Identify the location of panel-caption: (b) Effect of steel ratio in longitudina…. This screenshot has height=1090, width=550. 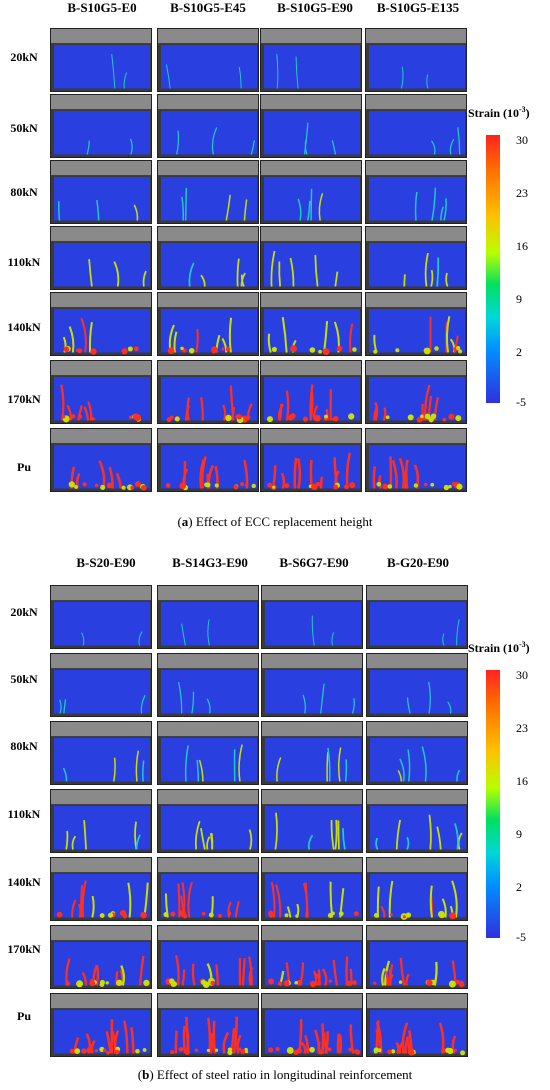
(275, 1074).